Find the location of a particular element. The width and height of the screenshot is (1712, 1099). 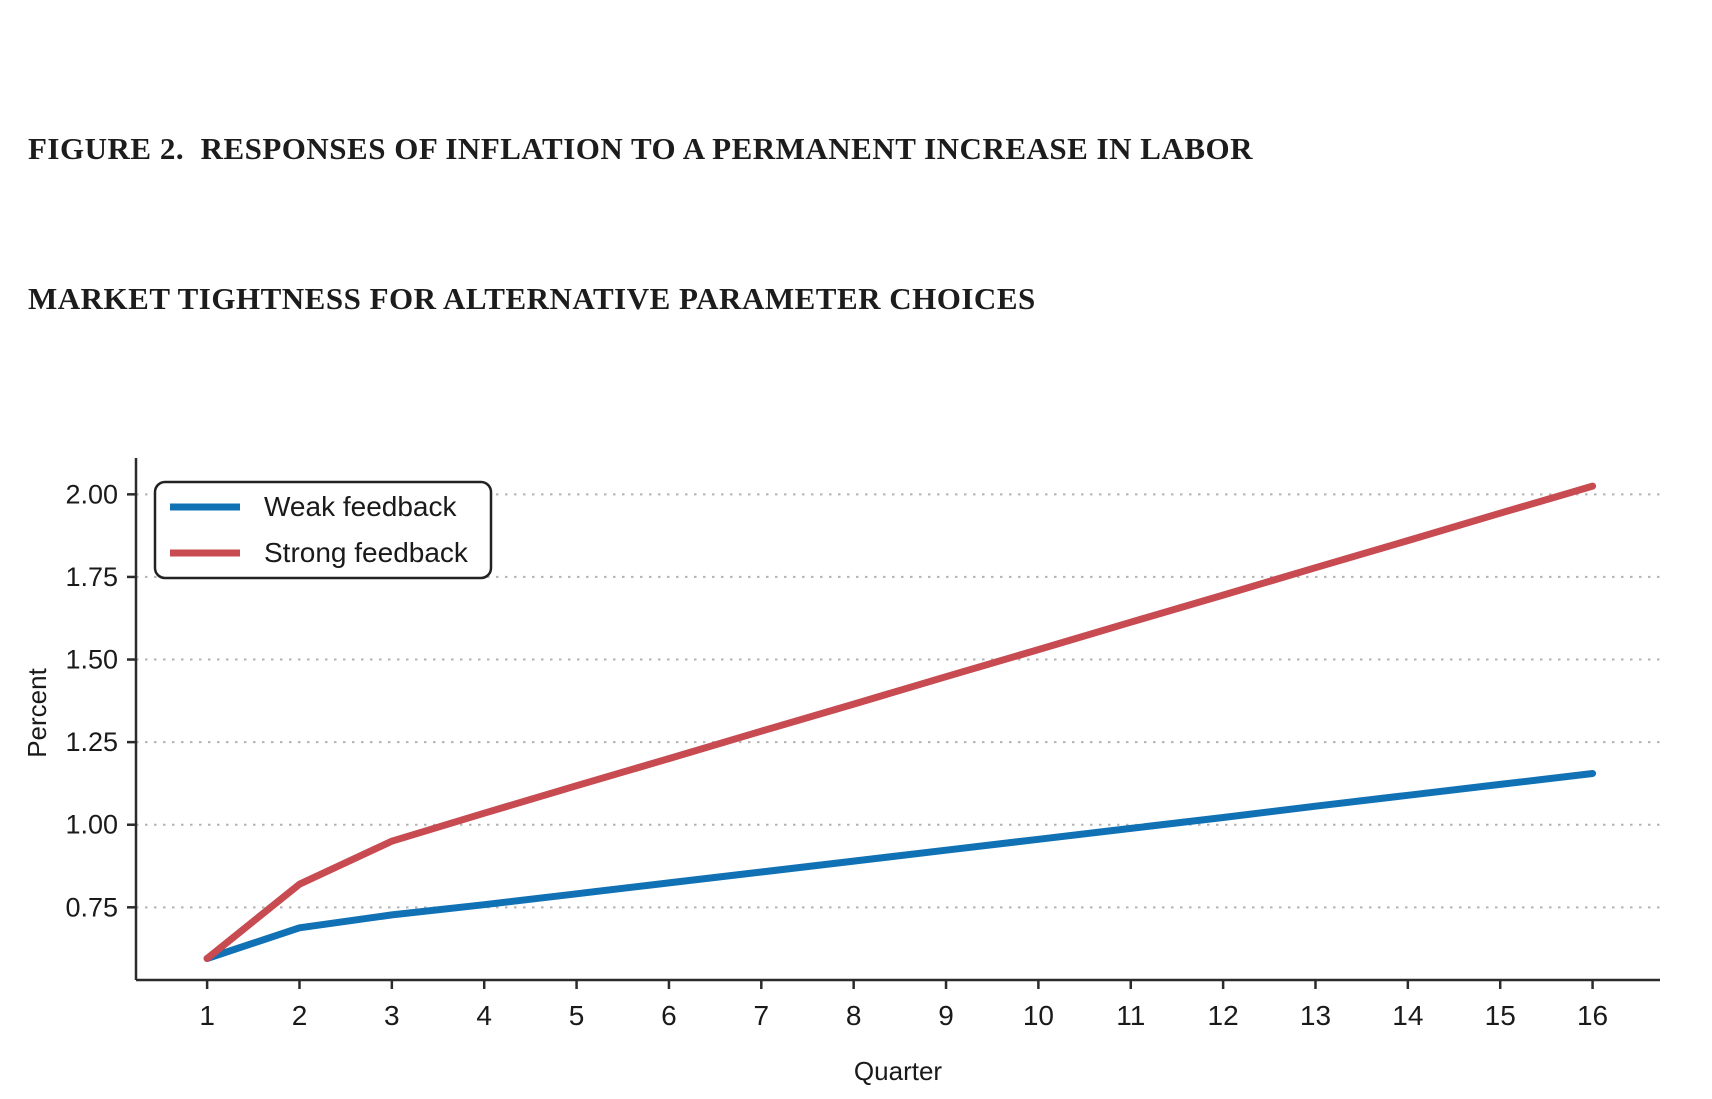

x-tick-label: 9 is located at coordinates (946, 1015).